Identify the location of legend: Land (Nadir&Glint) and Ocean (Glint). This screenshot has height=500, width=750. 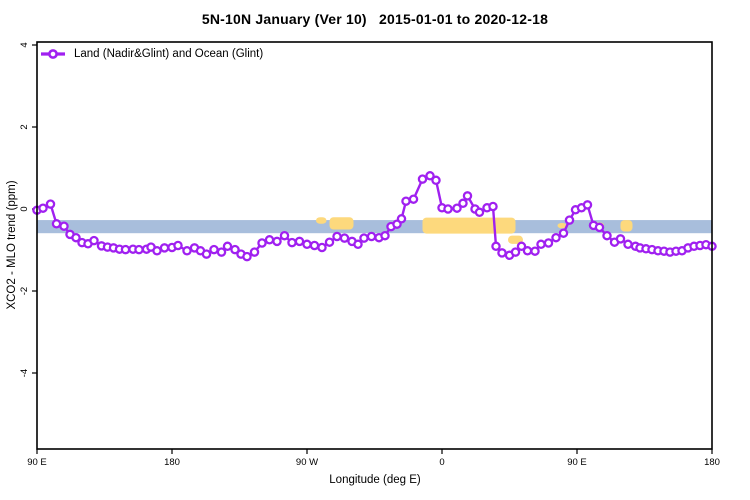
(152, 54).